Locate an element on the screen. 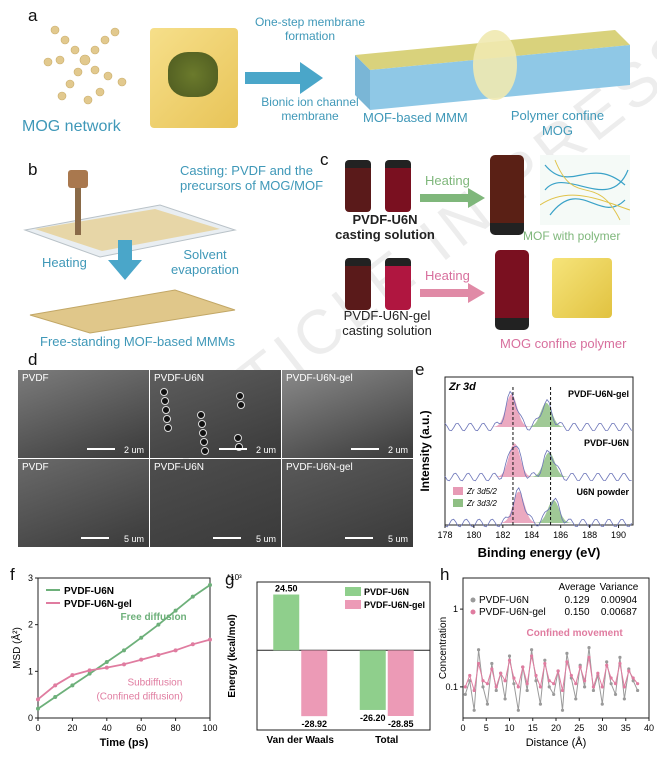 Image resolution: width=657 pixels, height=757 pixels. table-row-name: PVDF-U6N-gel is located at coordinates (512, 612).